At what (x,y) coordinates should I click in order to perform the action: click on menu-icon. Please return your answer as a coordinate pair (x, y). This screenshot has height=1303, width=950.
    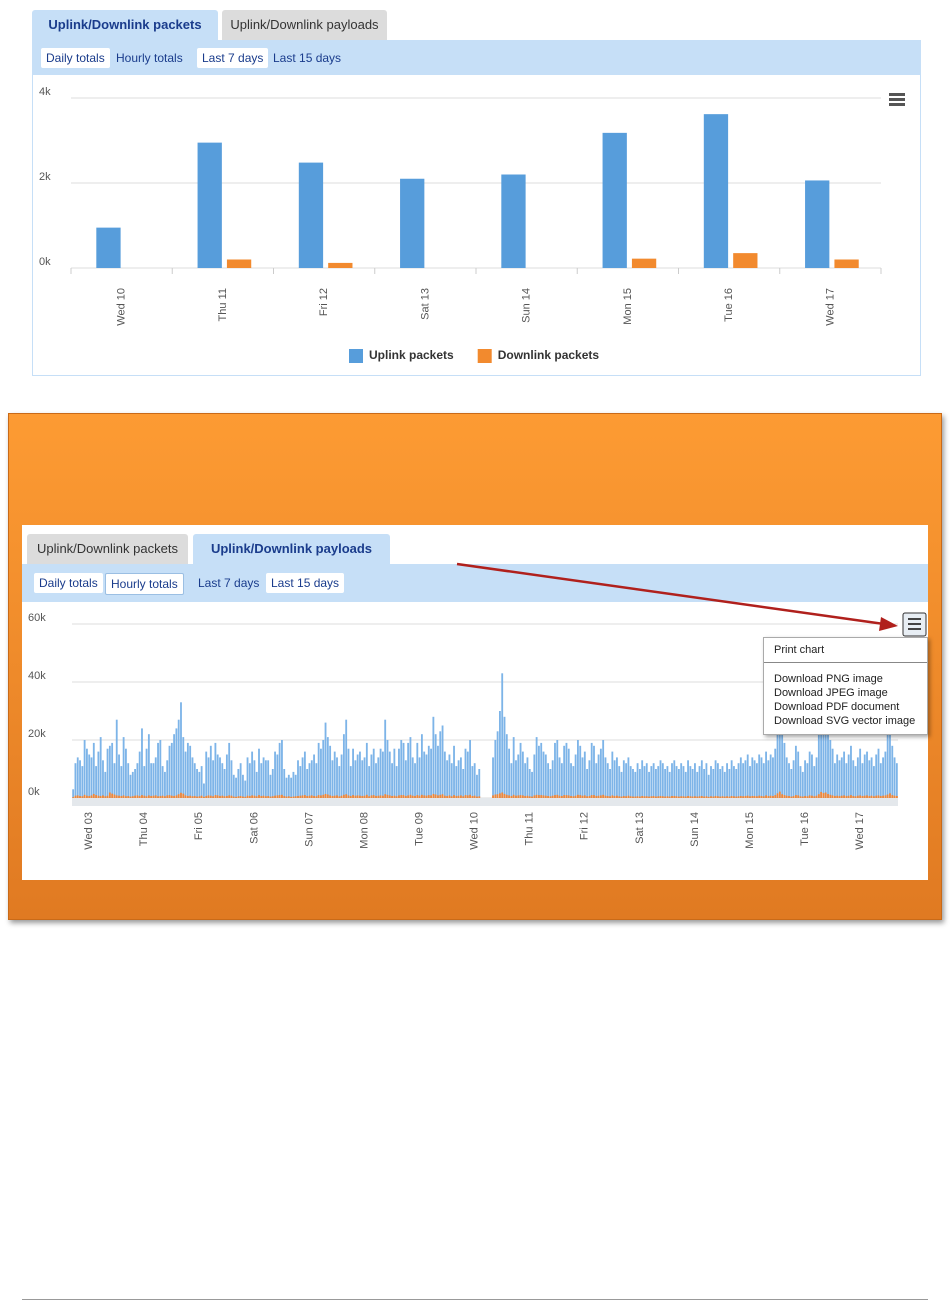
    Looking at the image, I should click on (897, 99).